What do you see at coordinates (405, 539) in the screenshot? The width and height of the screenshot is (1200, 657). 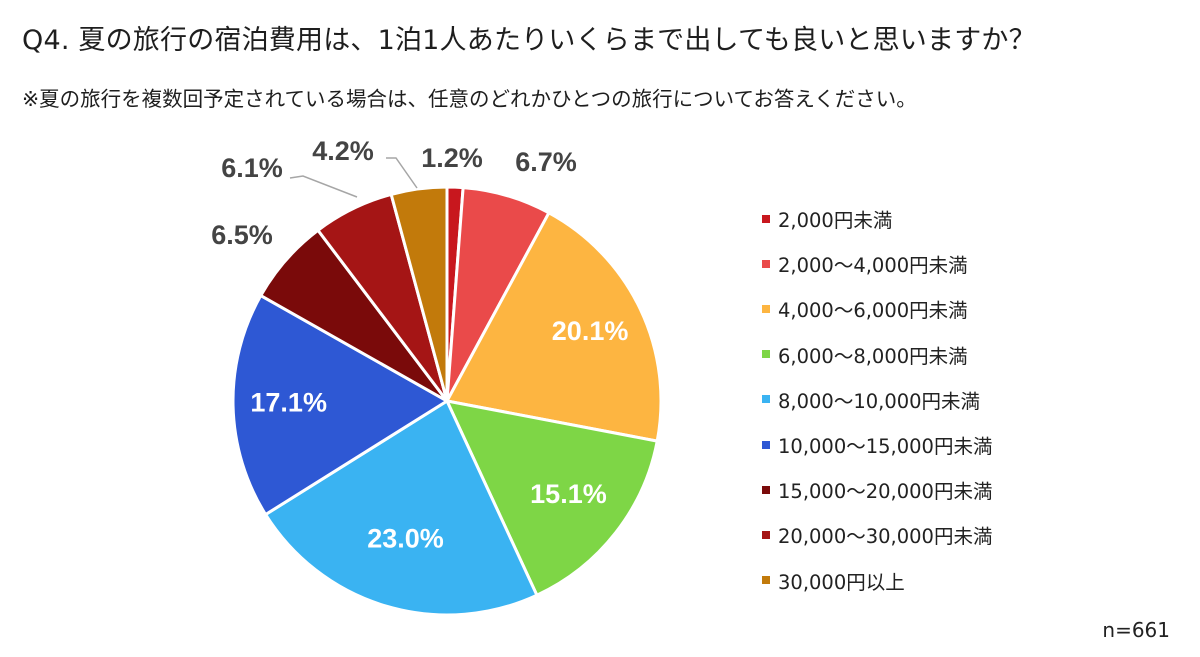 I see `data-label-5: 23.0%` at bounding box center [405, 539].